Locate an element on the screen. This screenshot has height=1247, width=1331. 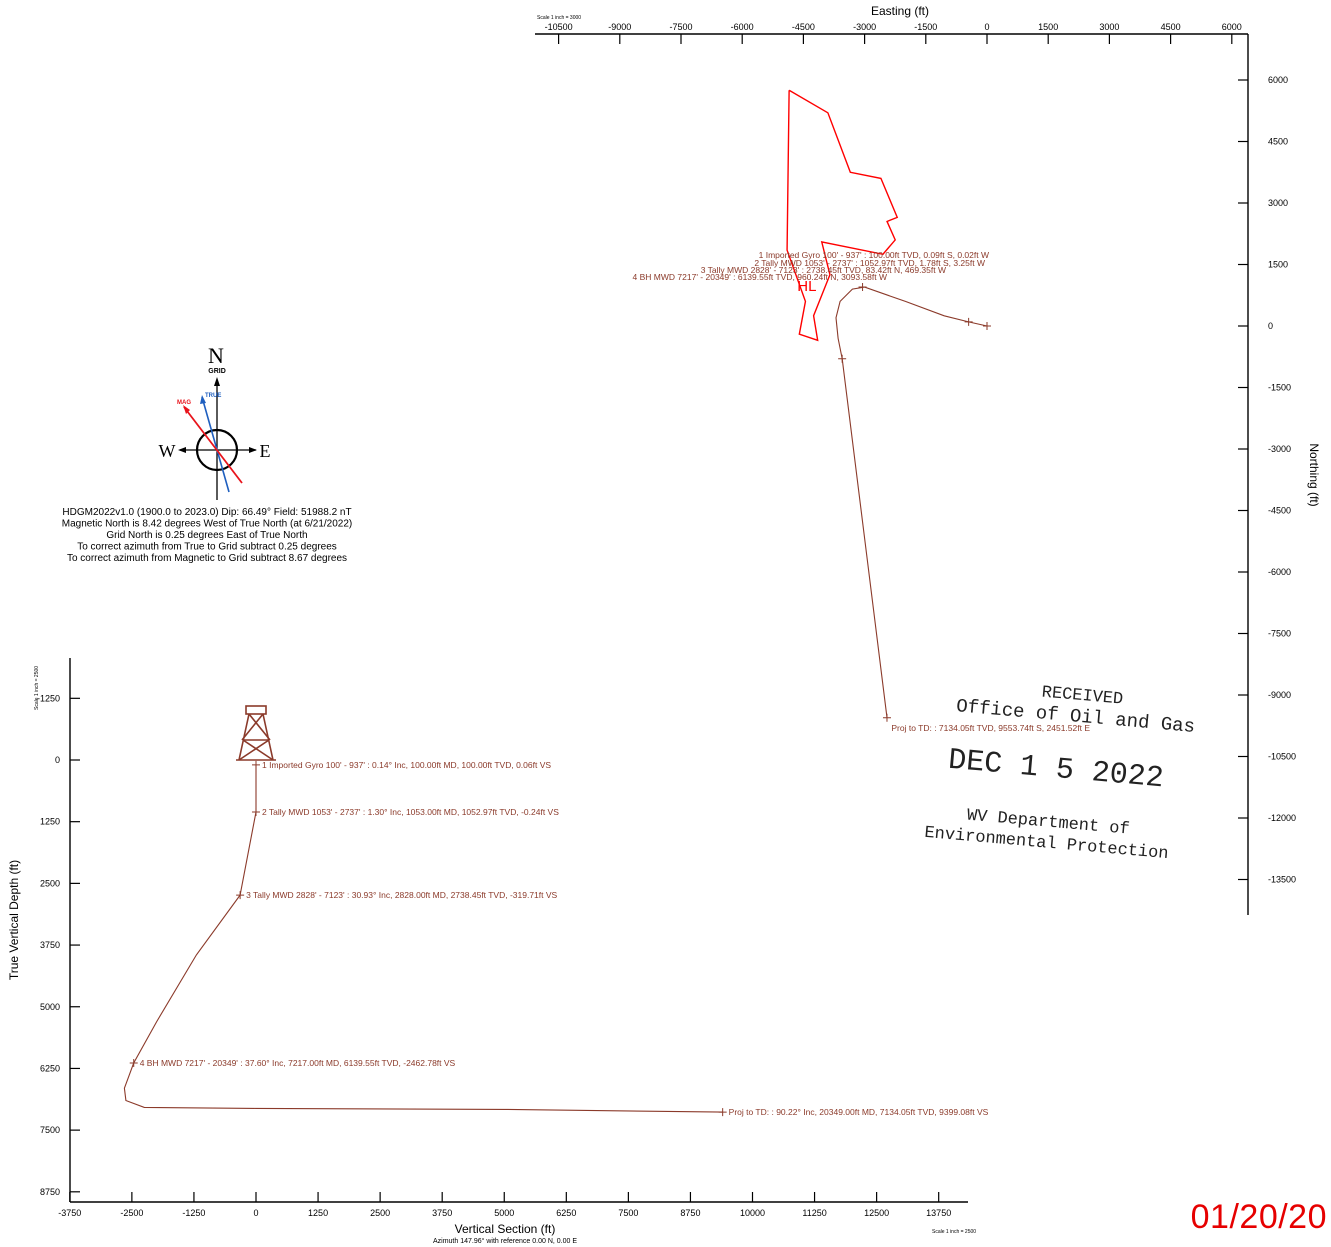
drilling-rig-icon is located at coordinates (256, 733).